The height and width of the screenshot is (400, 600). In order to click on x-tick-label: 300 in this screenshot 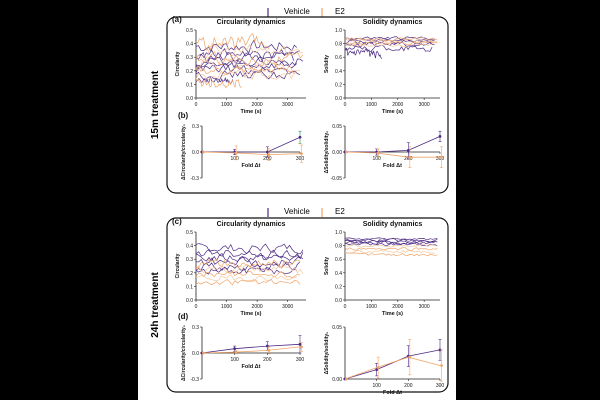, I will do `click(300, 360)`.